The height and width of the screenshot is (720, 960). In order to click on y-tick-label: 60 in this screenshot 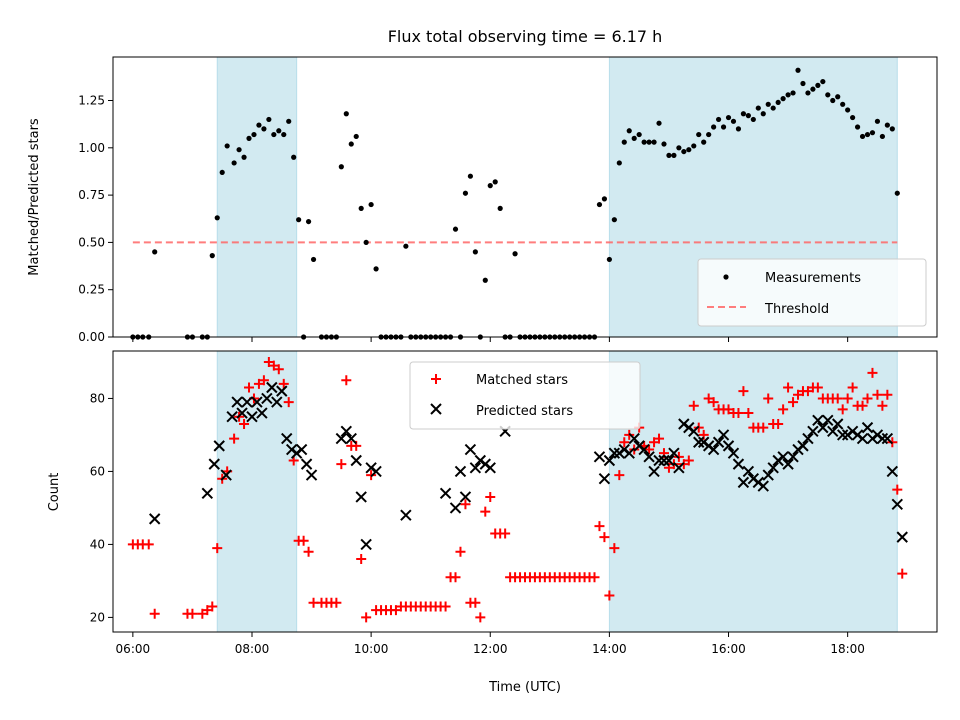, I will do `click(97, 471)`.